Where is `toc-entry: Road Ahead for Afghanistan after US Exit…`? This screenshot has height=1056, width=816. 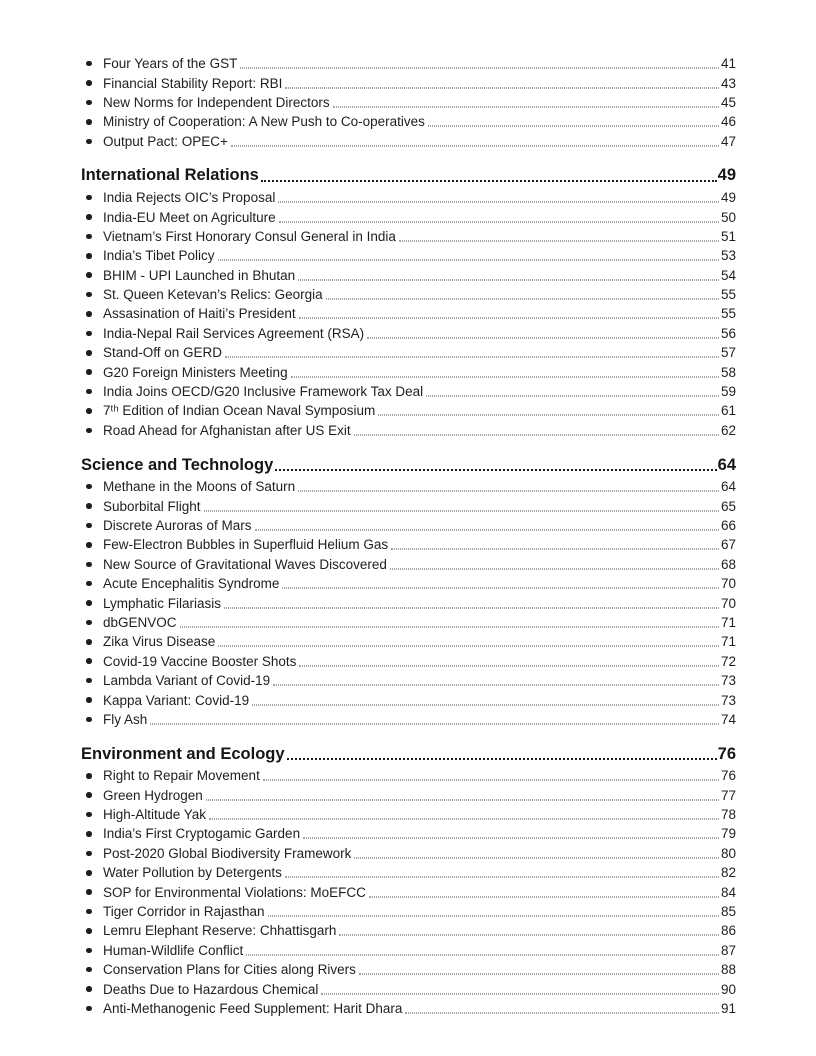
toc-entry: Road Ahead for Afghanistan after US Exit… is located at coordinates (408, 430).